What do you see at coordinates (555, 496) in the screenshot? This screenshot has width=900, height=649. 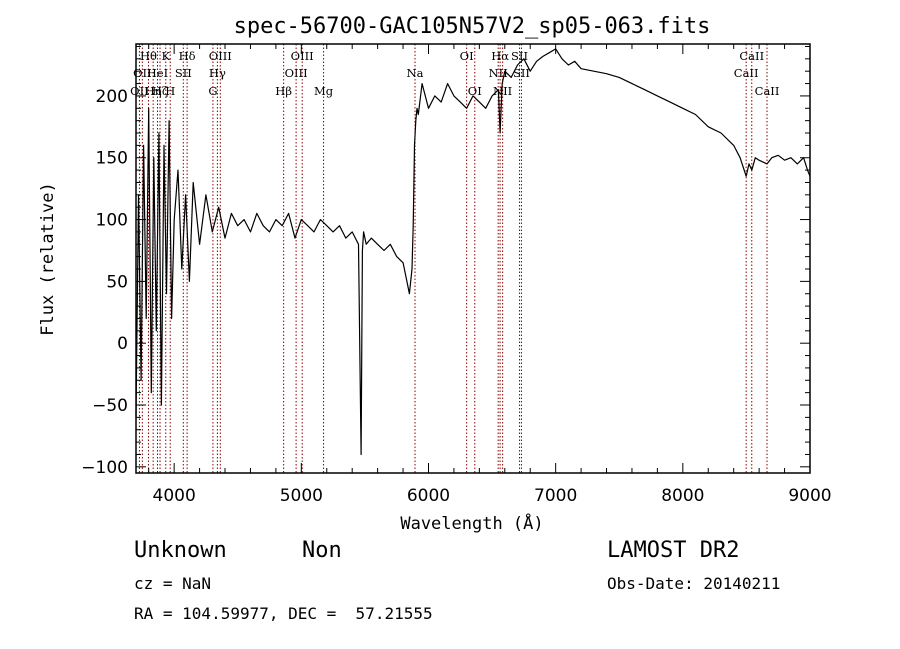 I see `x-tick-label: 7000` at bounding box center [555, 496].